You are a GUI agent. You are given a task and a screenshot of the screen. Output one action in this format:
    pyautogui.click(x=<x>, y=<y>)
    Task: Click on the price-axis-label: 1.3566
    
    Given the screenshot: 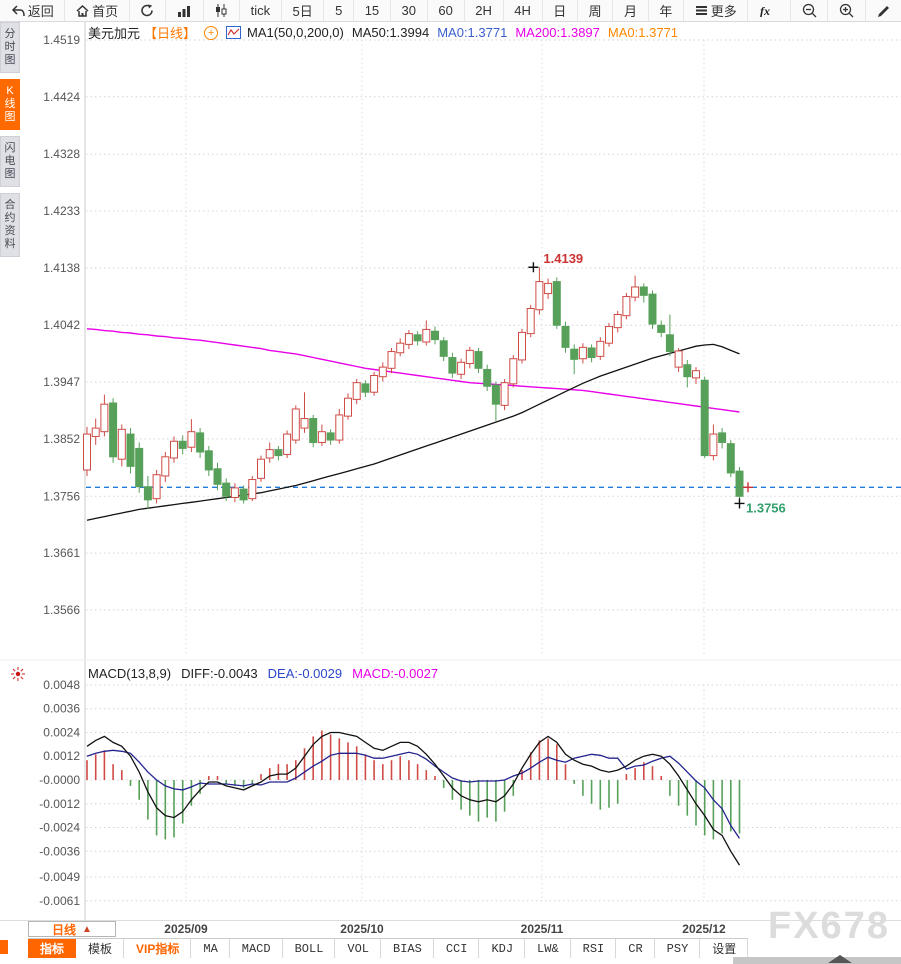 What is the action you would take?
    pyautogui.click(x=61, y=610)
    